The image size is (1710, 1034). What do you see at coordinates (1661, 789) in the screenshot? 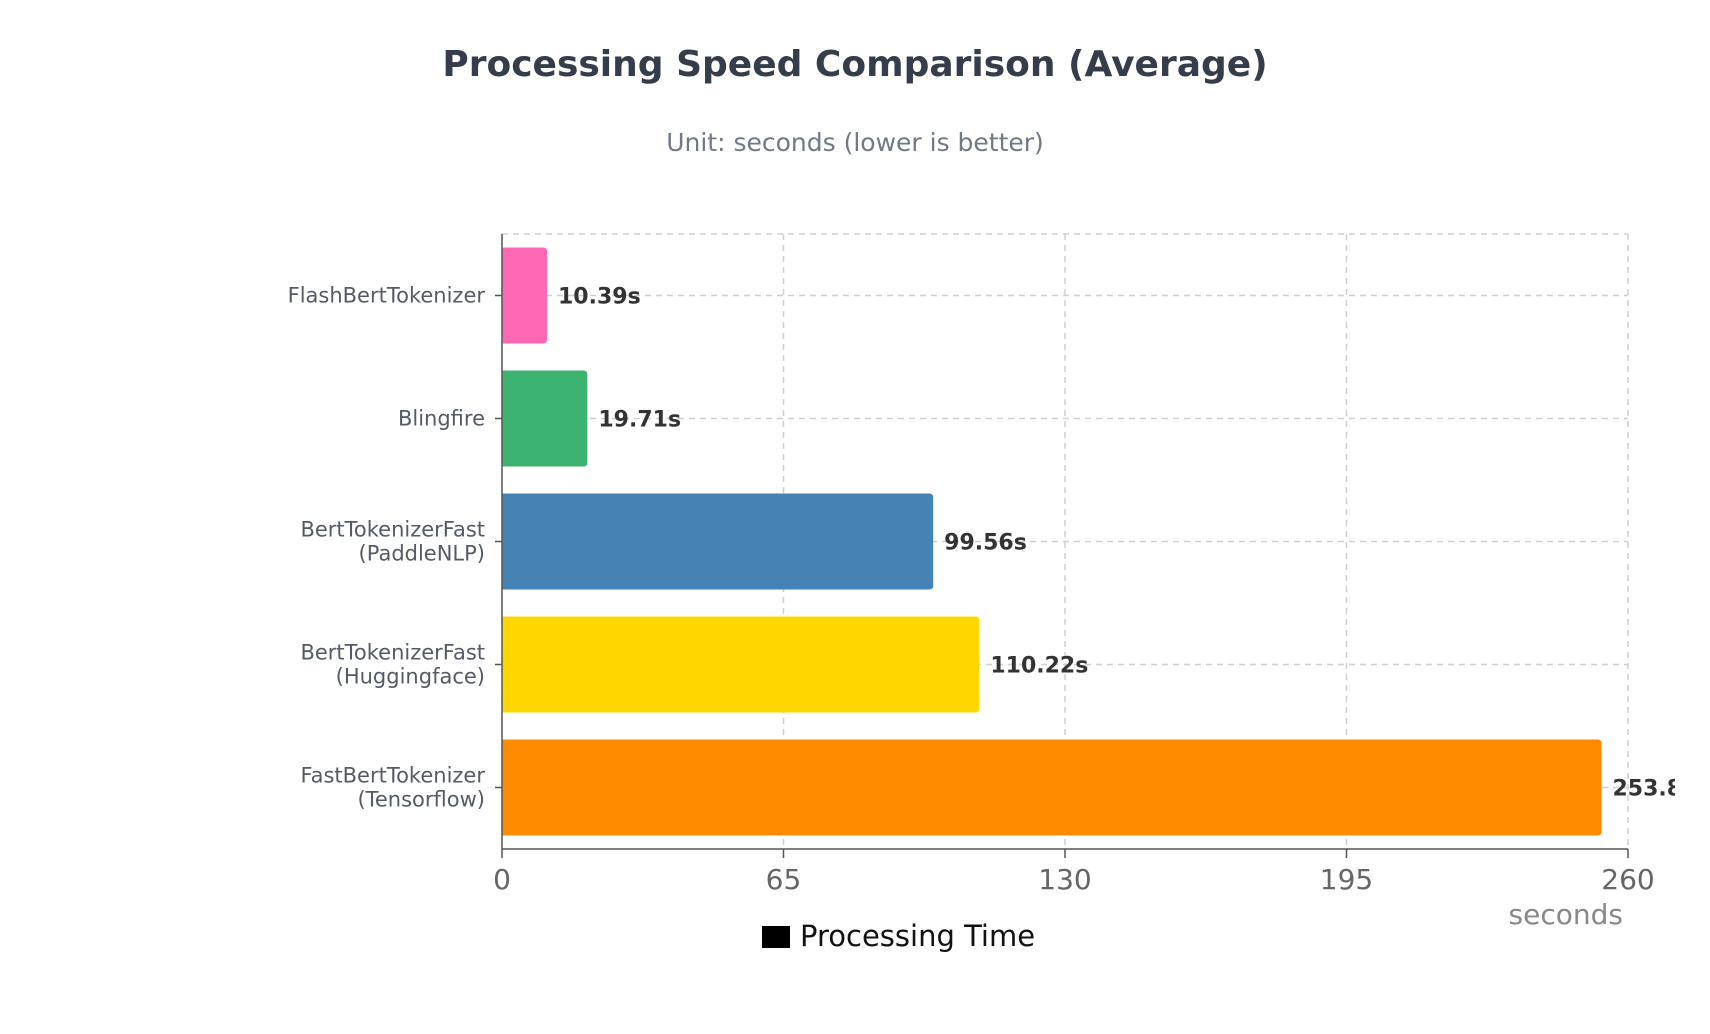
I see `bar-value-label: 253.88s` at bounding box center [1661, 789].